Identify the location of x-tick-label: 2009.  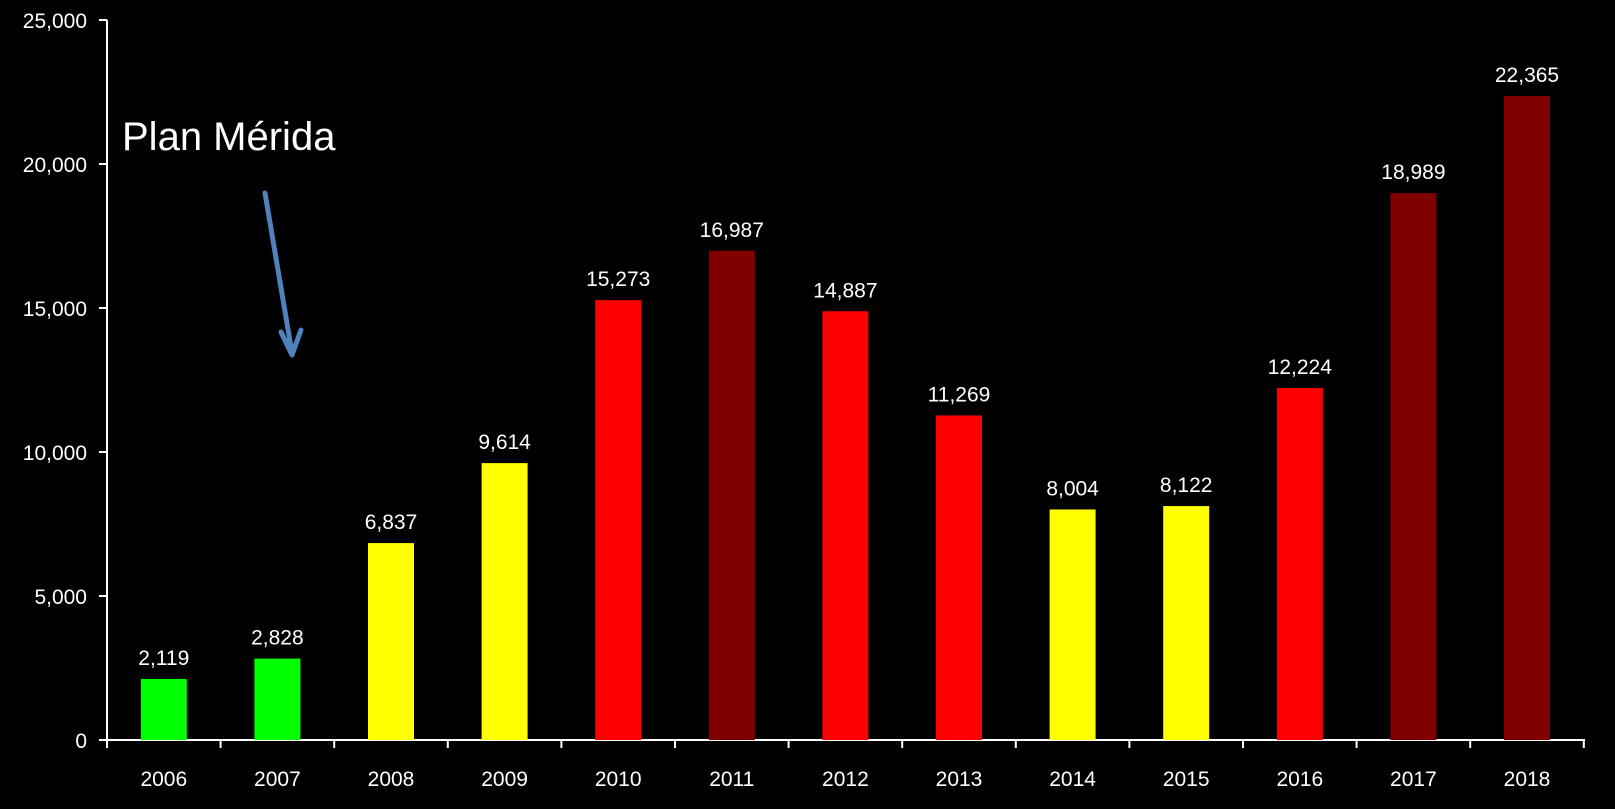
(504, 779).